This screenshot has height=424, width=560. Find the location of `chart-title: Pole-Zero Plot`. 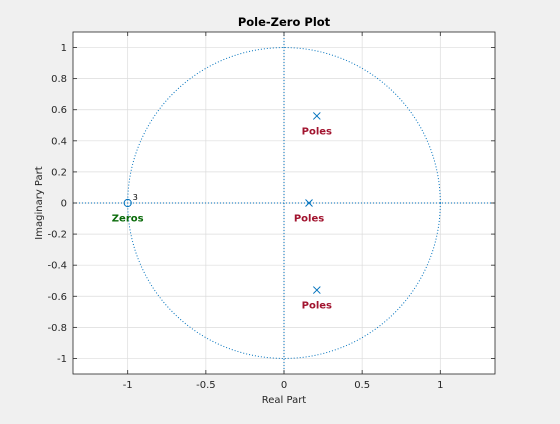

chart-title: Pole-Zero Plot is located at coordinates (284, 22).